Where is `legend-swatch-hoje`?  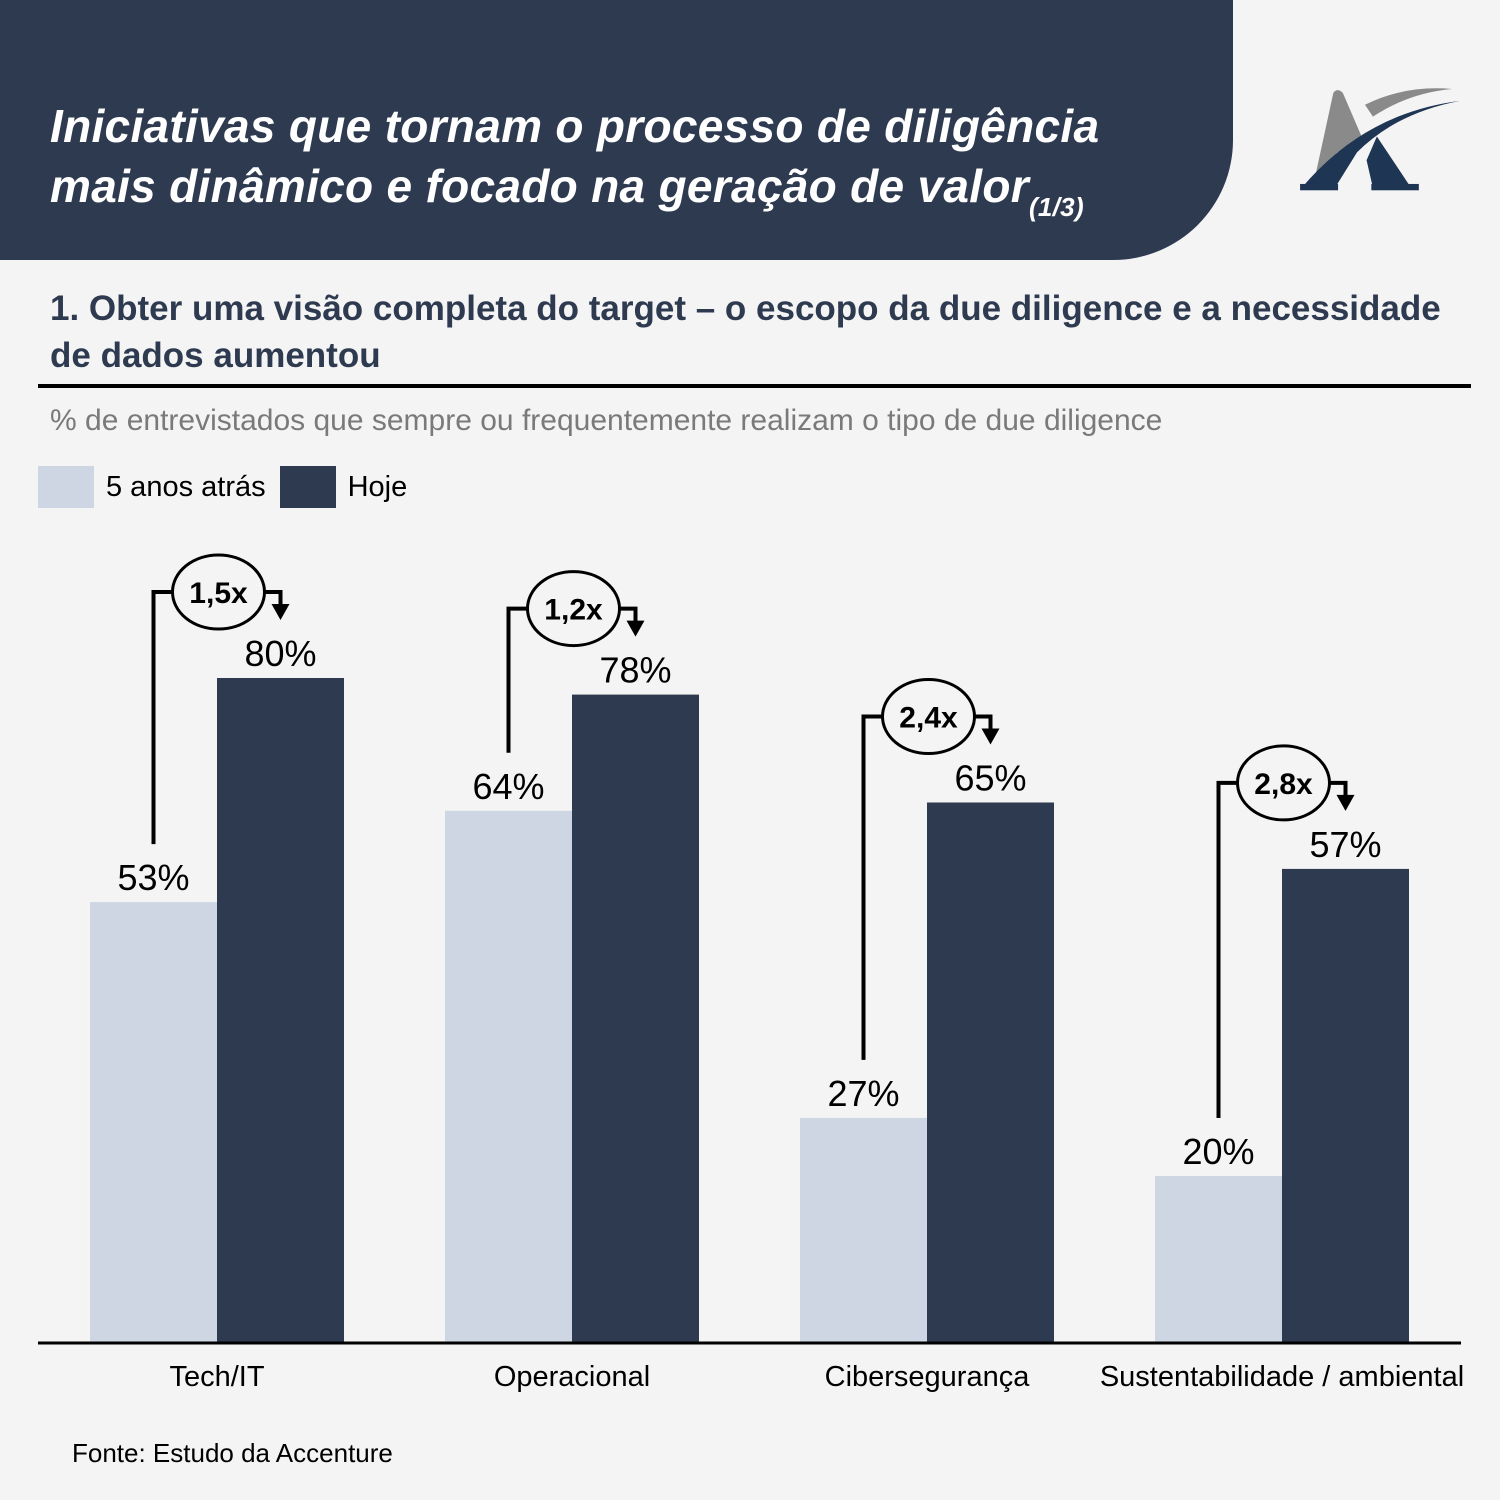 legend-swatch-hoje is located at coordinates (307, 487).